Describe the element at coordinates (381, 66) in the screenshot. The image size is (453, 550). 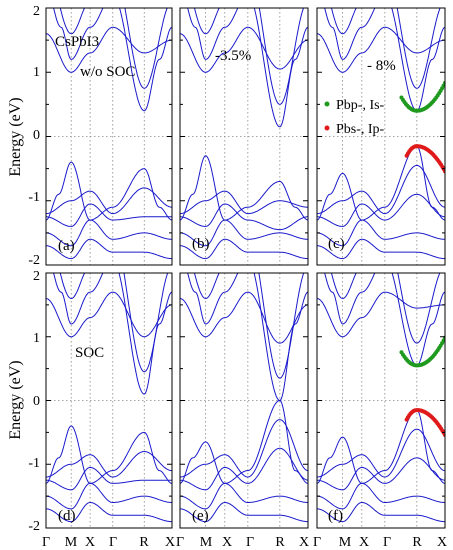
I see `annotation-strain-c: - 8%` at that location.